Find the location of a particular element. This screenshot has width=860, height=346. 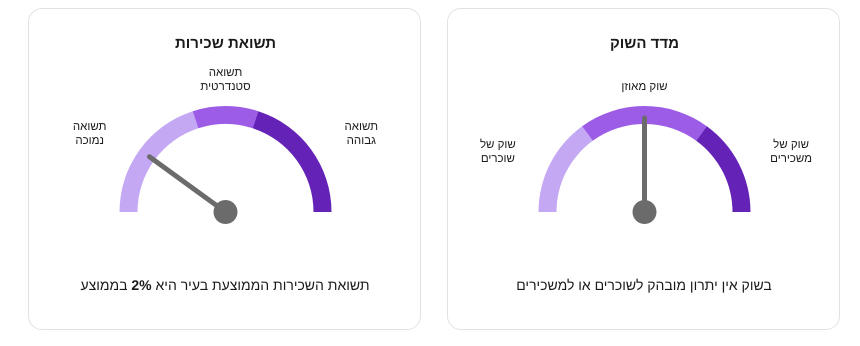

slice-label: שוק של שוכרים is located at coordinates (497, 152).